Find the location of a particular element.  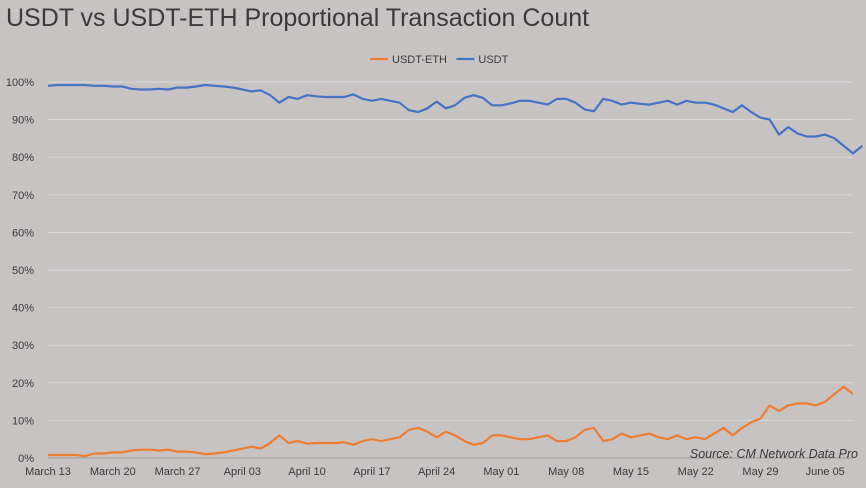

x-tick-label: June 05 is located at coordinates (825, 472).